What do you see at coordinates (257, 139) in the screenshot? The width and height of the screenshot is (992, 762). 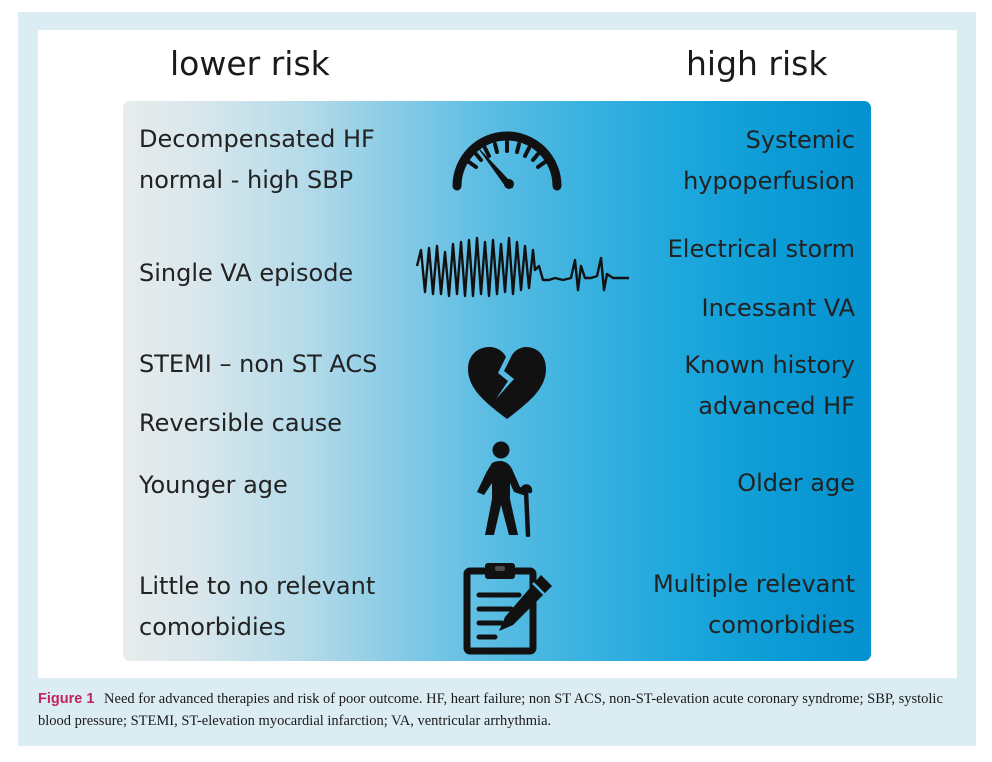 I see `row1-low-label-line1: Decompensated HF` at bounding box center [257, 139].